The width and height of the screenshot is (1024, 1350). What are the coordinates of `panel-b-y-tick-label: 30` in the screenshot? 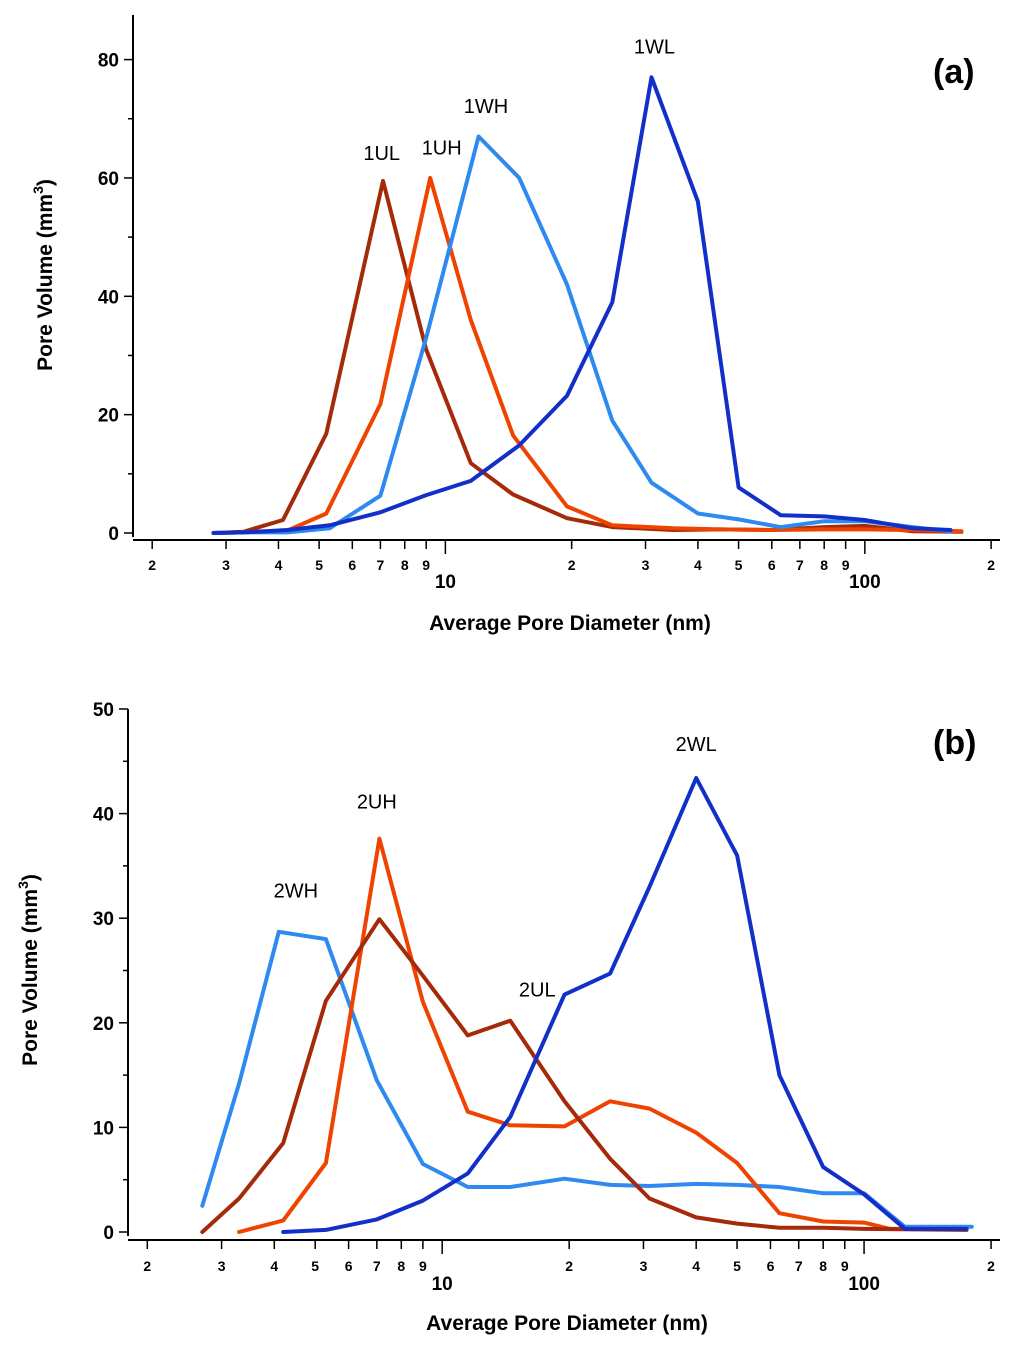 It's located at (103, 919).